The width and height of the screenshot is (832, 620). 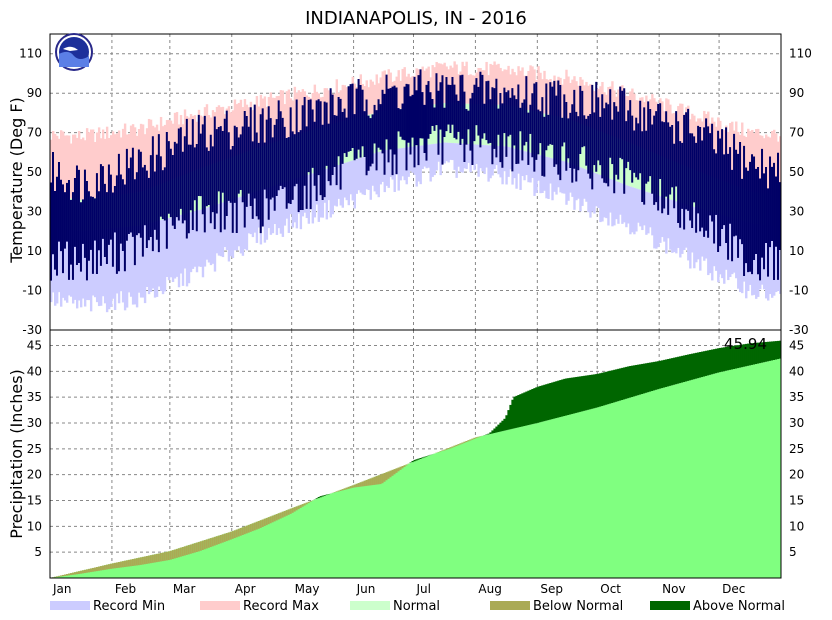 What do you see at coordinates (416, 18) in the screenshot?
I see `chart-title: INDIANAPOLIS, IN - 2016` at bounding box center [416, 18].